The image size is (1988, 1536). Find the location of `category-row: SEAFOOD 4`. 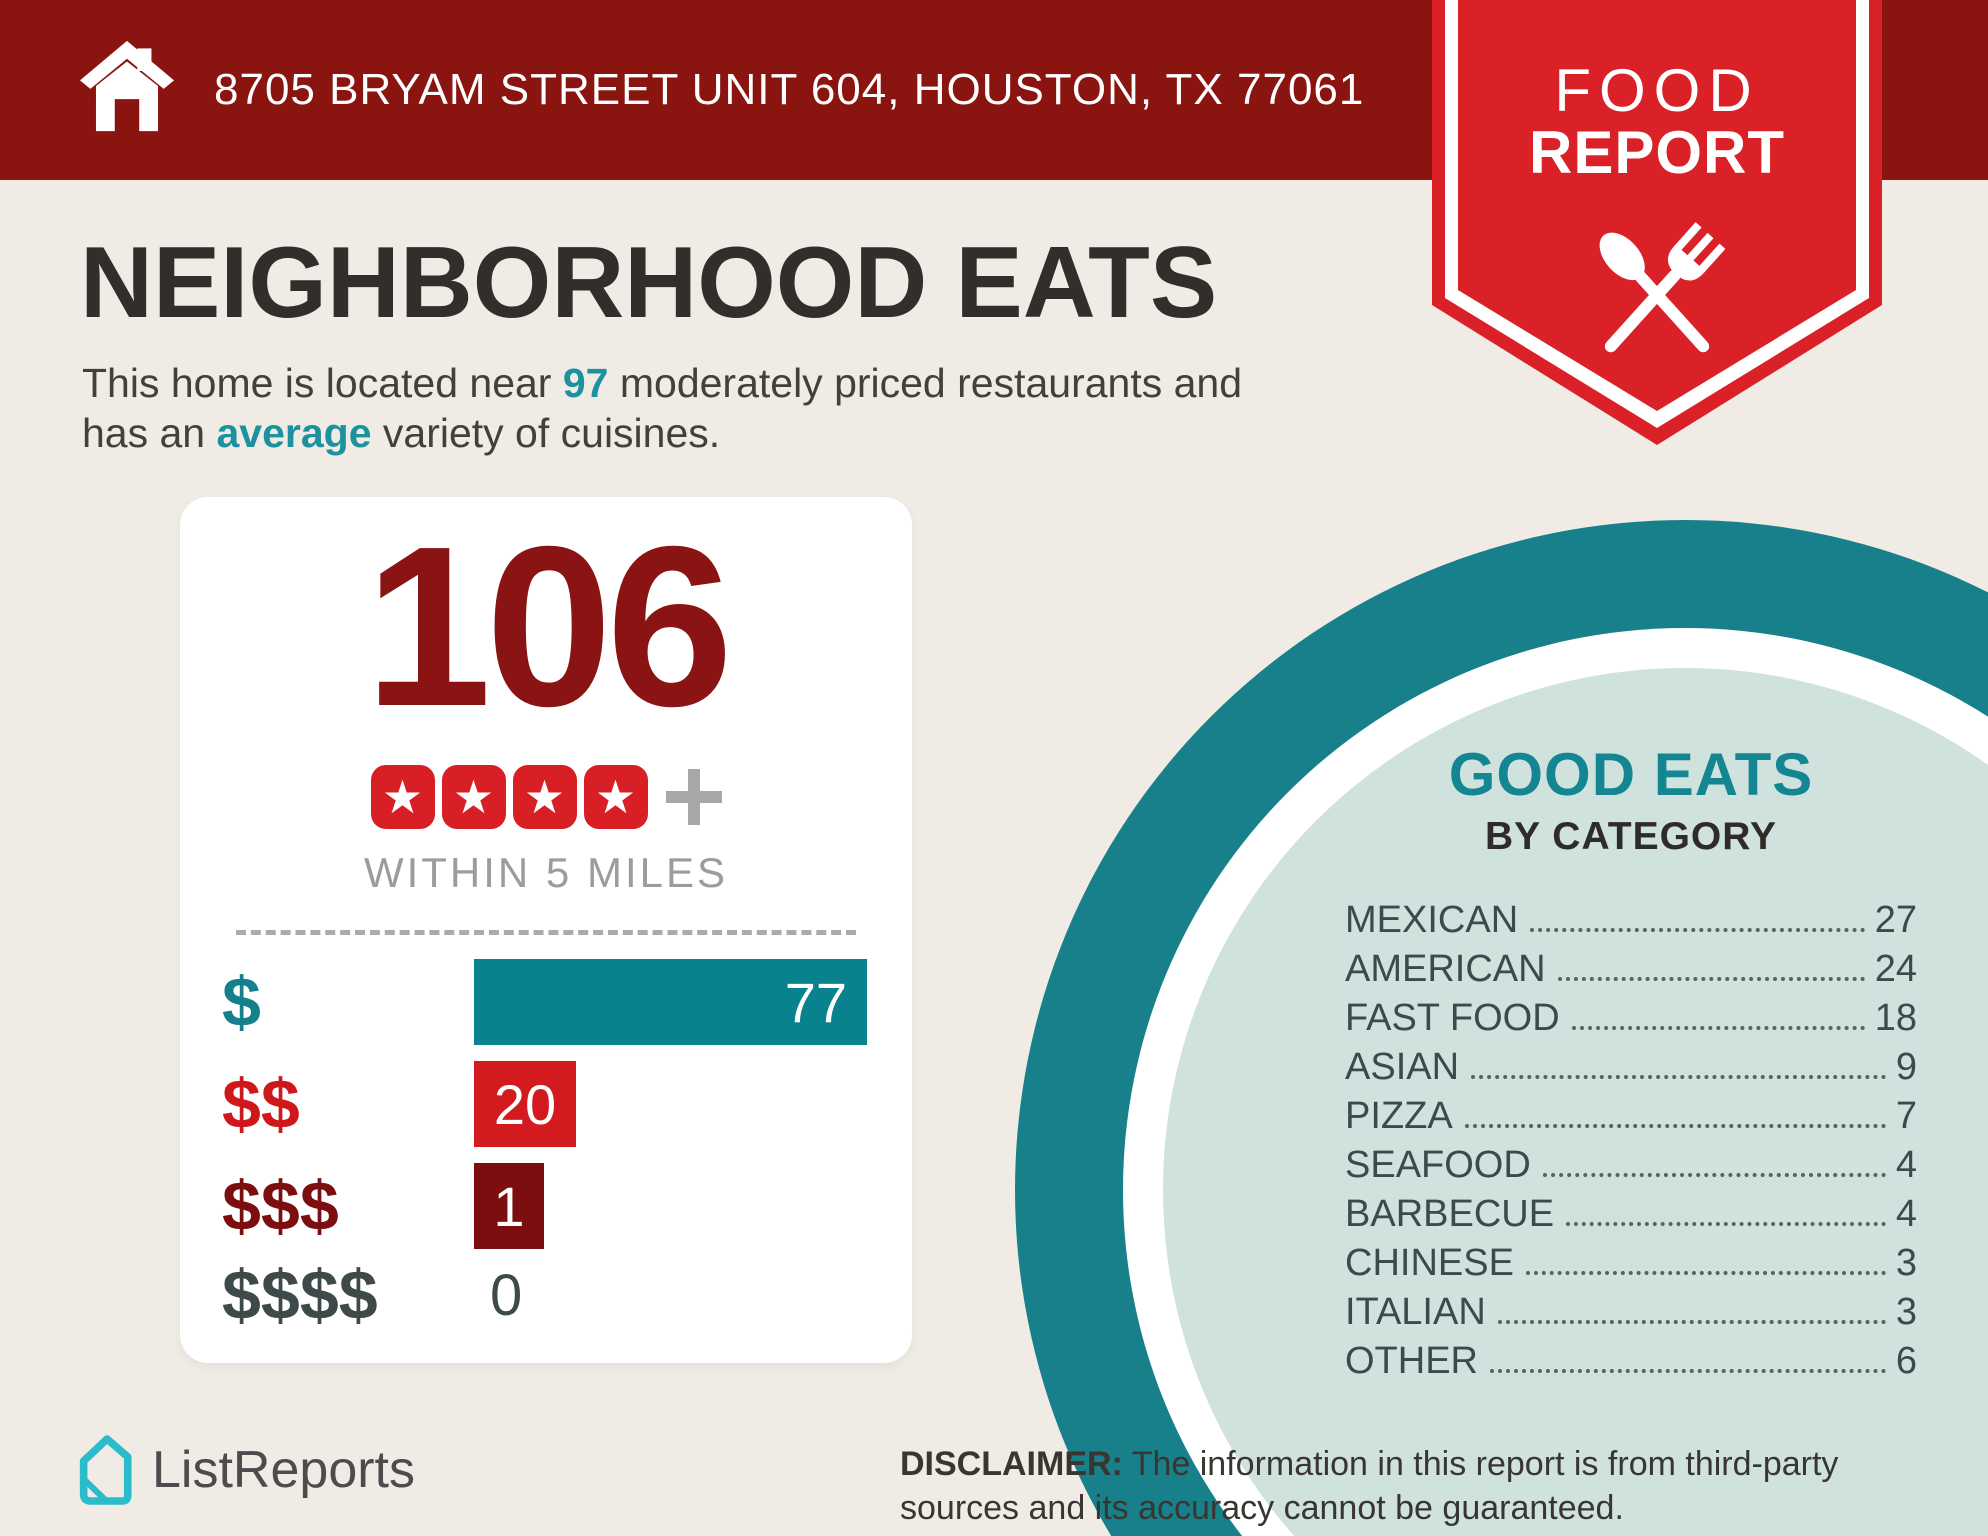

category-row: SEAFOOD 4 is located at coordinates (1631, 1168).